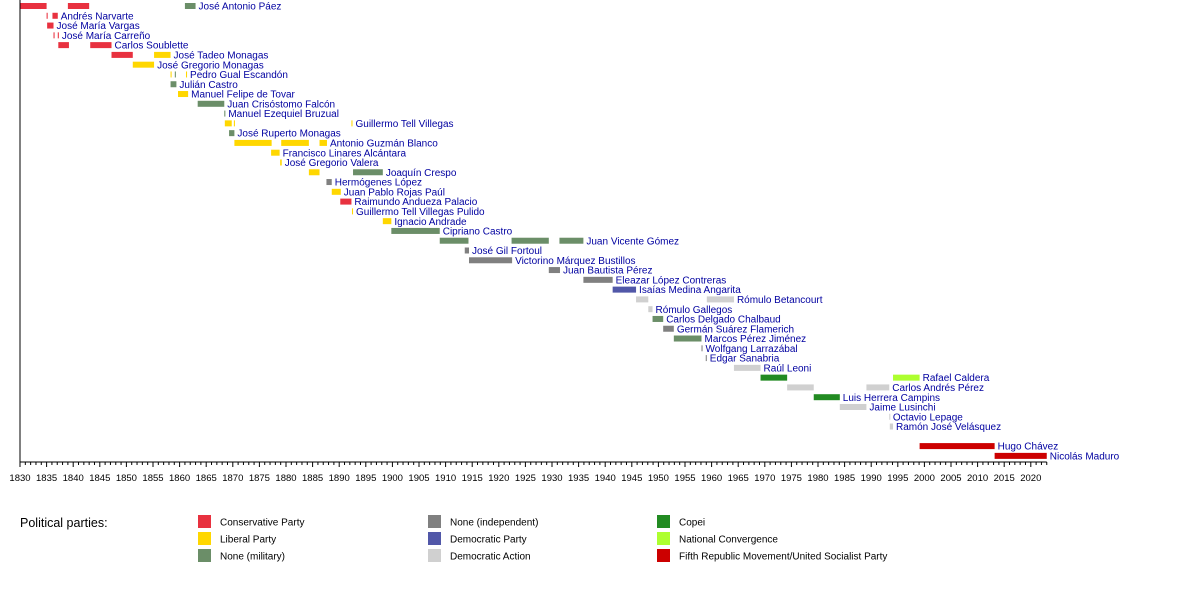 The height and width of the screenshot is (613, 1200). I want to click on x-tick-label: 1970, so click(764, 478).